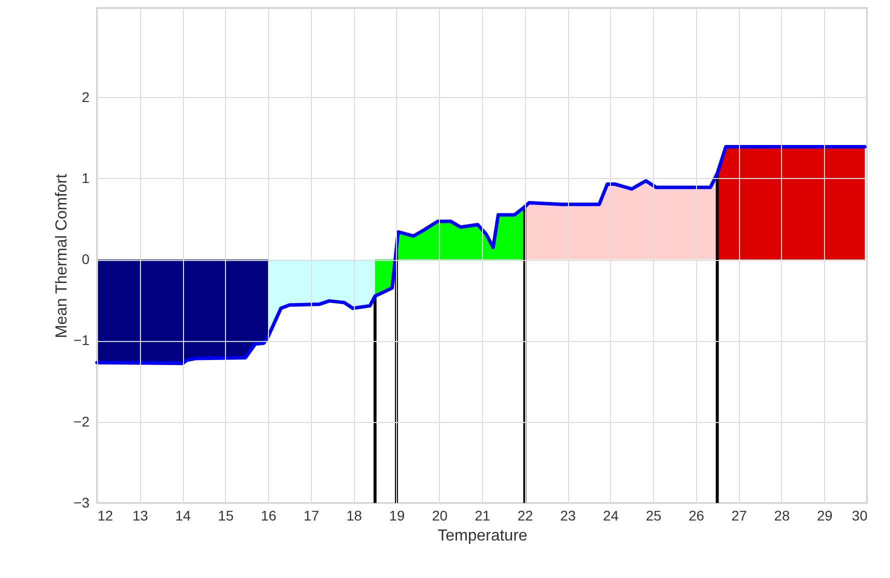  What do you see at coordinates (482, 516) in the screenshot?
I see `x-tick-label: 21` at bounding box center [482, 516].